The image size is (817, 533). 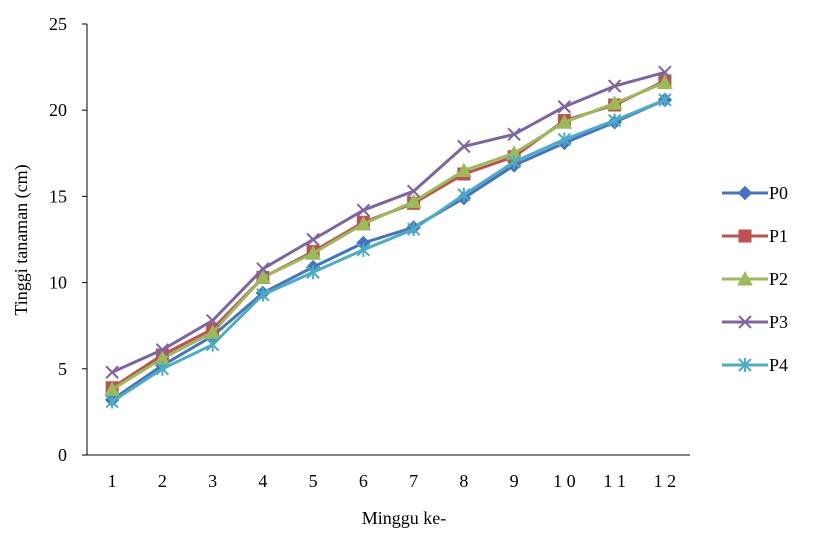 I want to click on y-tick-label: 0, so click(x=62, y=455).